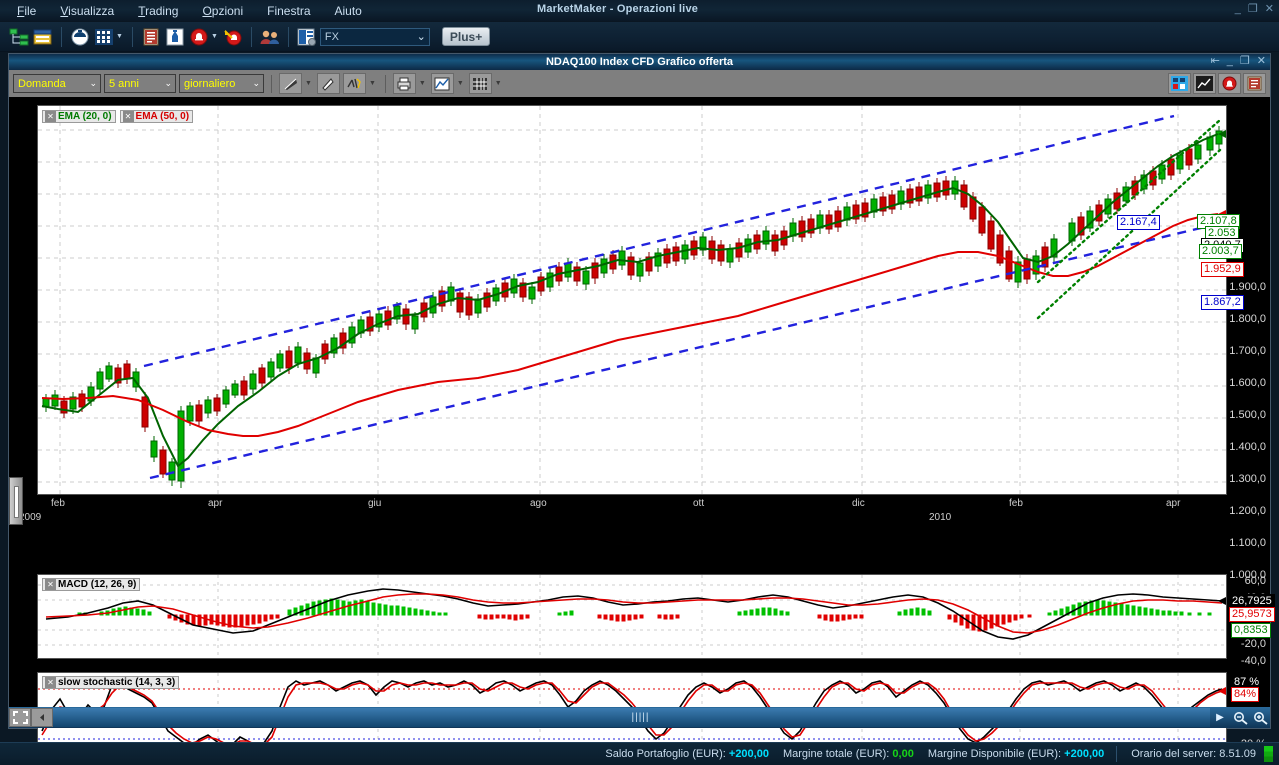 This screenshot has width=1279, height=765. Describe the element at coordinates (111, 682) in the screenshot. I see `legend-stochastic: ✕ slow stochastic (14, 3, 3)` at that location.